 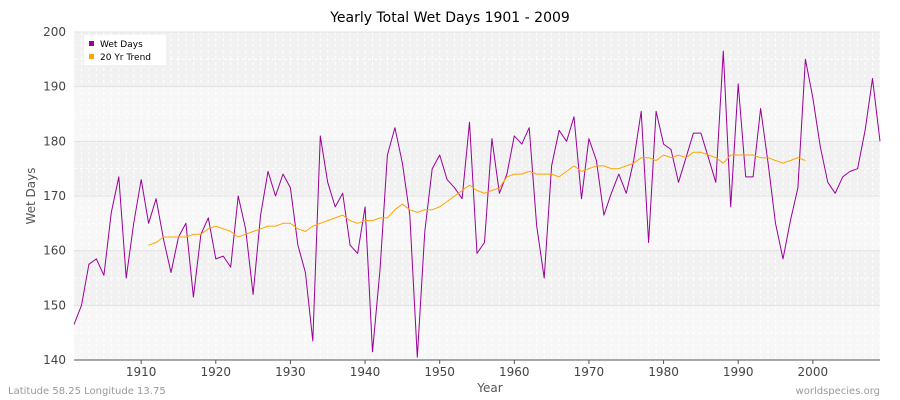 What do you see at coordinates (290, 372) in the screenshot?
I see `x-tick-label: 1930` at bounding box center [290, 372].